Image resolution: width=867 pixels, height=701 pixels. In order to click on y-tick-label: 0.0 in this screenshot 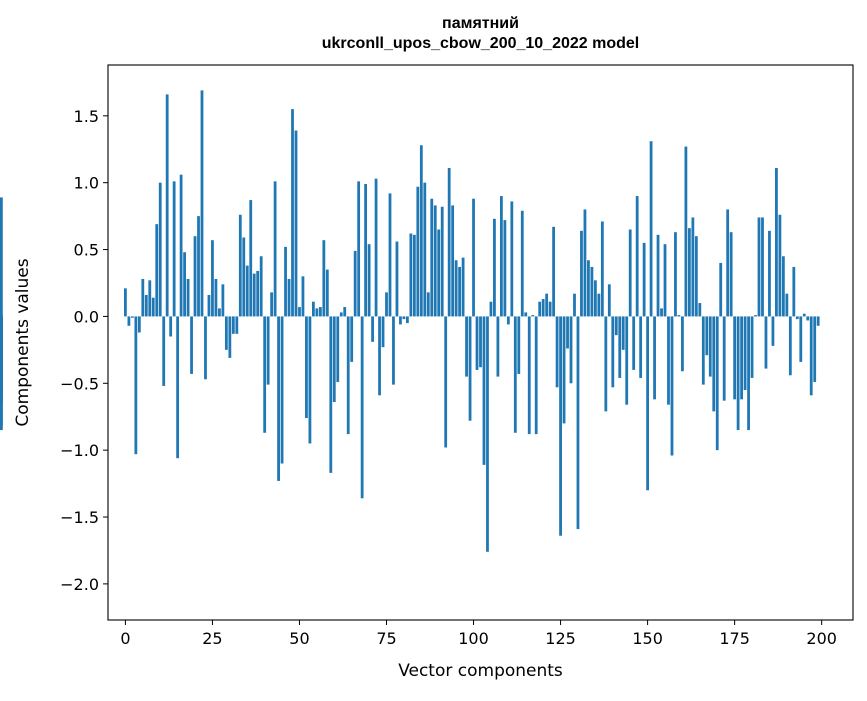, I will do `click(86, 316)`.